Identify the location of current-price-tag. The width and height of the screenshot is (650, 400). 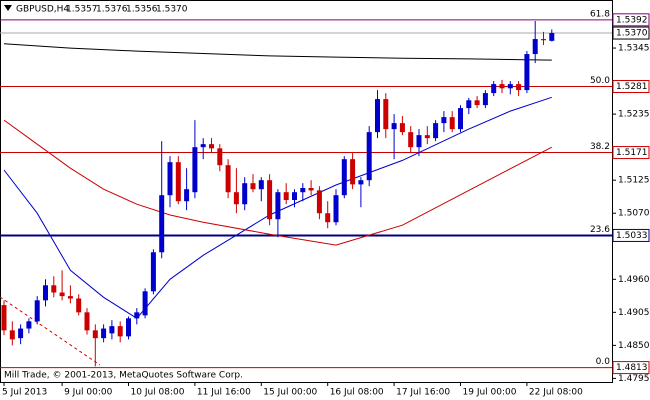
(631, 33).